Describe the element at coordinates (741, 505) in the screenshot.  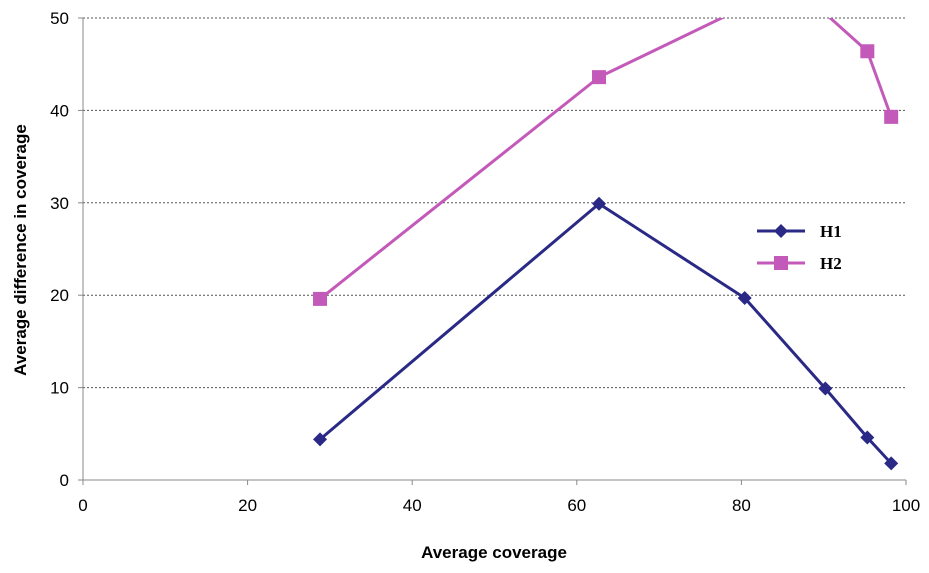
I see `x-tick-label: 80` at that location.